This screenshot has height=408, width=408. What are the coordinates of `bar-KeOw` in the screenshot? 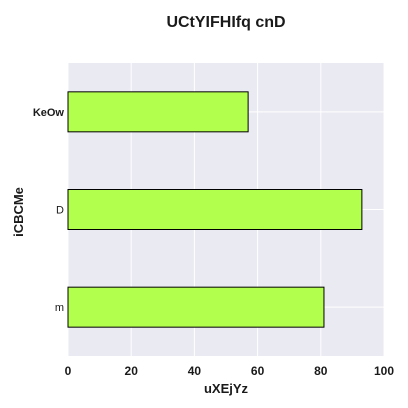 It's located at (158, 112).